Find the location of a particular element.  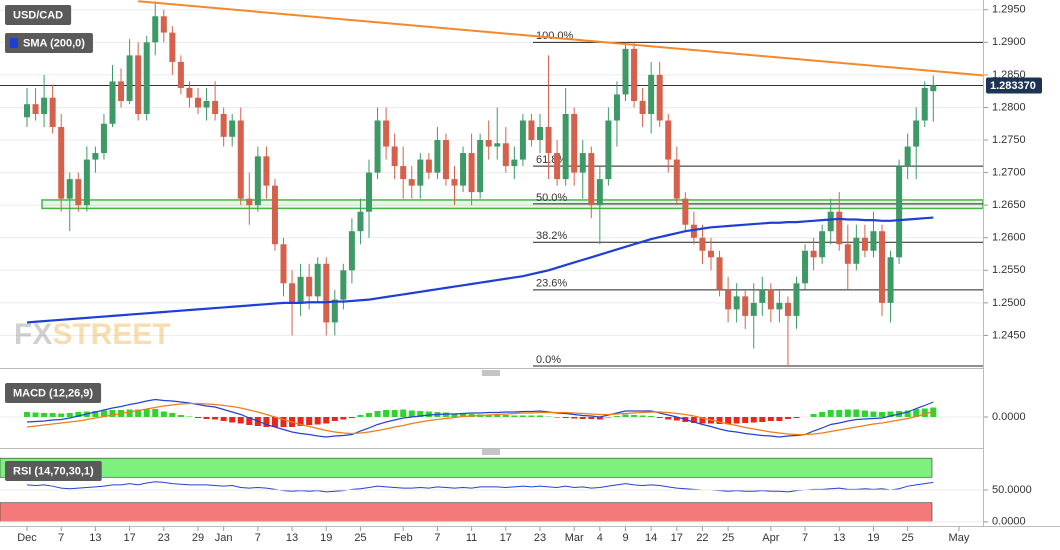

tag-label: MACD (12,26,9) is located at coordinates (53, 393).